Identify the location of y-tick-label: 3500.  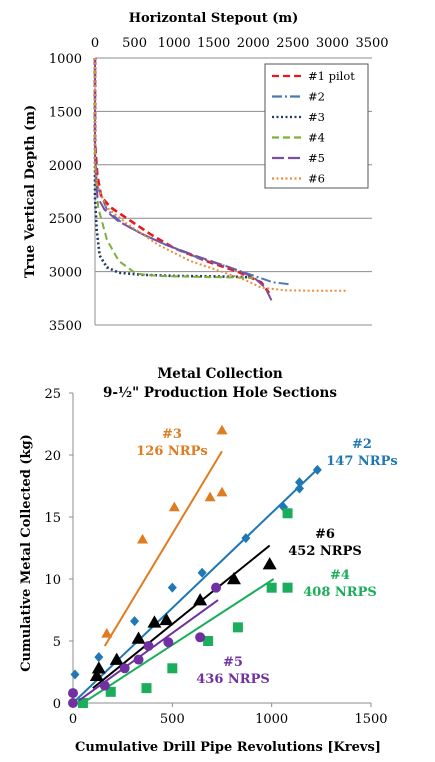
(65, 326).